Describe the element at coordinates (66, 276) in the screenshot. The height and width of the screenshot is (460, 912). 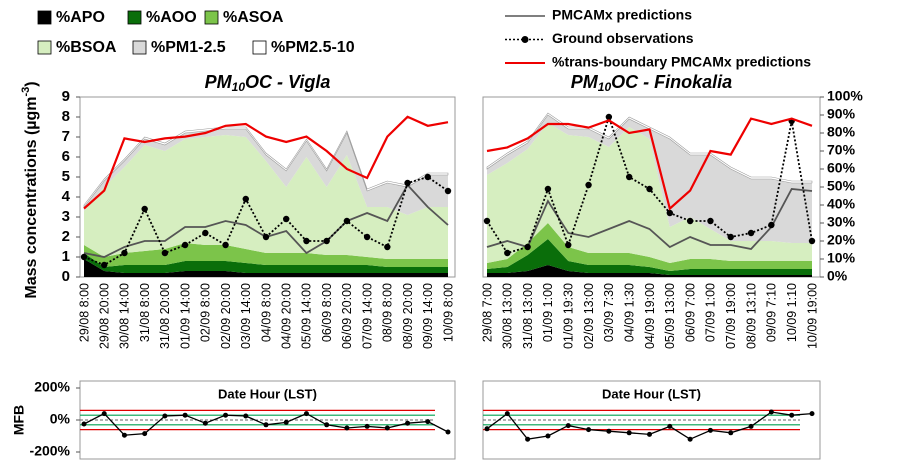
I see `y-tick-label: 0` at that location.